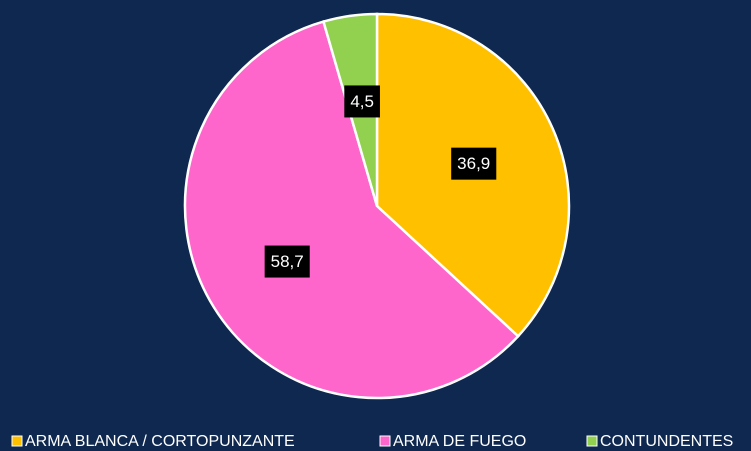 The image size is (751, 451). I want to click on legend-label: ARMA DE FUEGO, so click(459, 441).